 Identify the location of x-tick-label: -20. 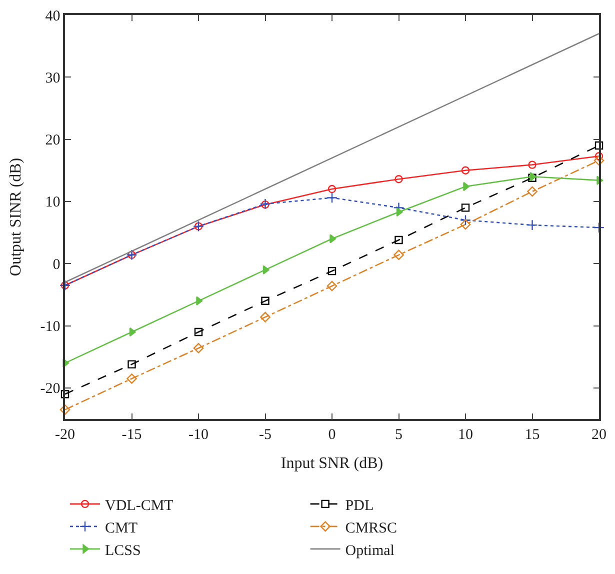
(65, 434).